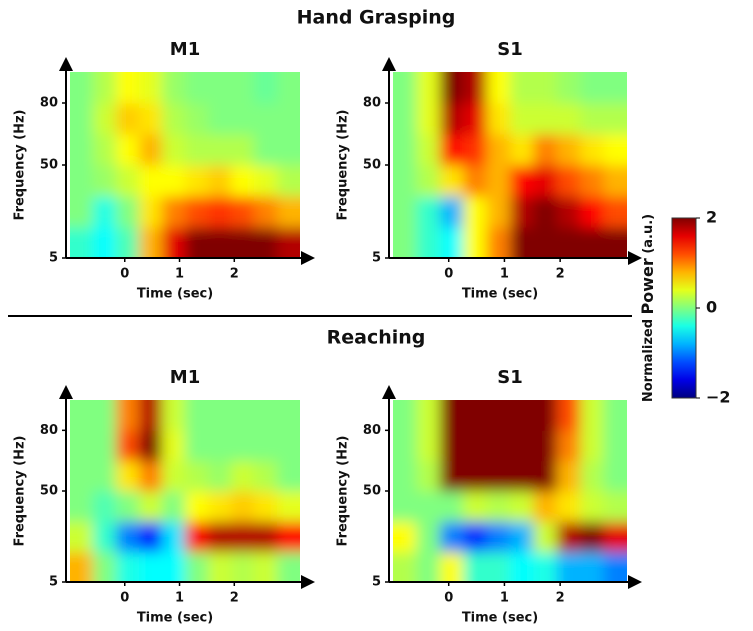 This screenshot has height=631, width=753. What do you see at coordinates (504, 274) in the screenshot?
I see `x-tick-label: 1` at bounding box center [504, 274].